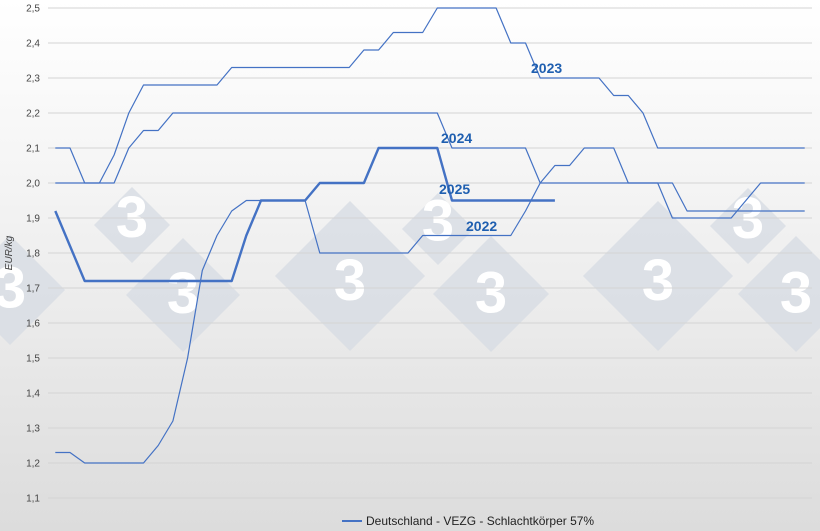 This screenshot has height=531, width=820. I want to click on y-tick-label: 1,7, so click(33, 289).